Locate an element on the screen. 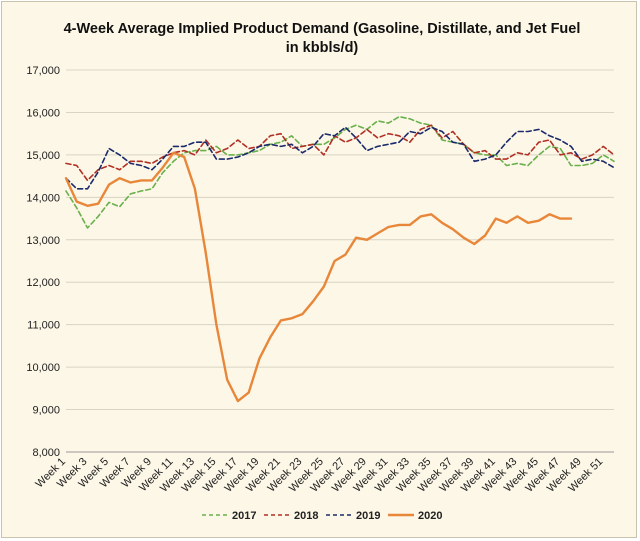  y-tick-label: 9,000 is located at coordinates (46, 411).